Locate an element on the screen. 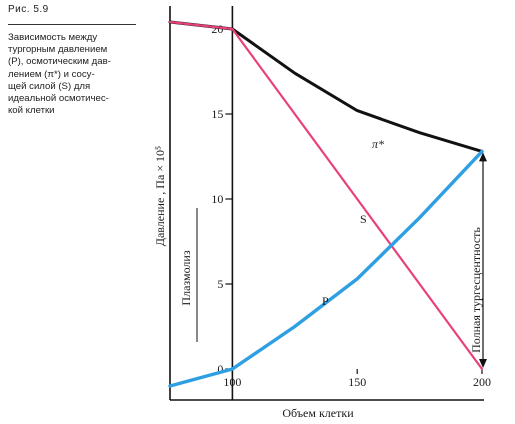 This screenshot has width=515, height=424. full-turgor-arrow-head-bottom is located at coordinates (483, 363).